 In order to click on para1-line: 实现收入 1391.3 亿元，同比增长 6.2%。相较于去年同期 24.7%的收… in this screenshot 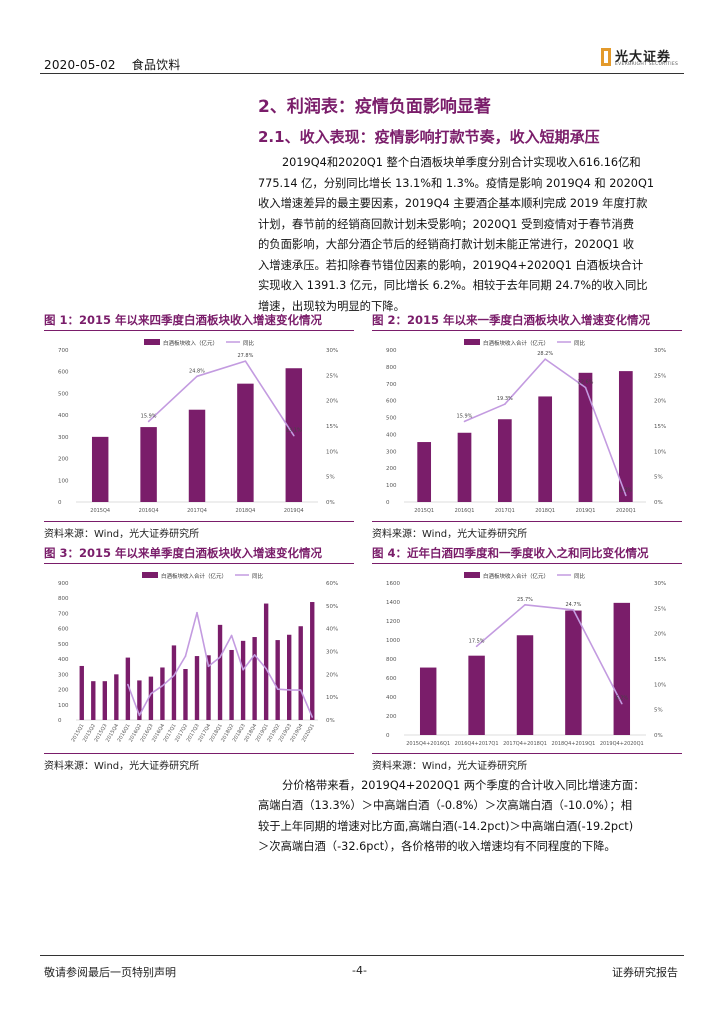, I will do `click(453, 285)`.